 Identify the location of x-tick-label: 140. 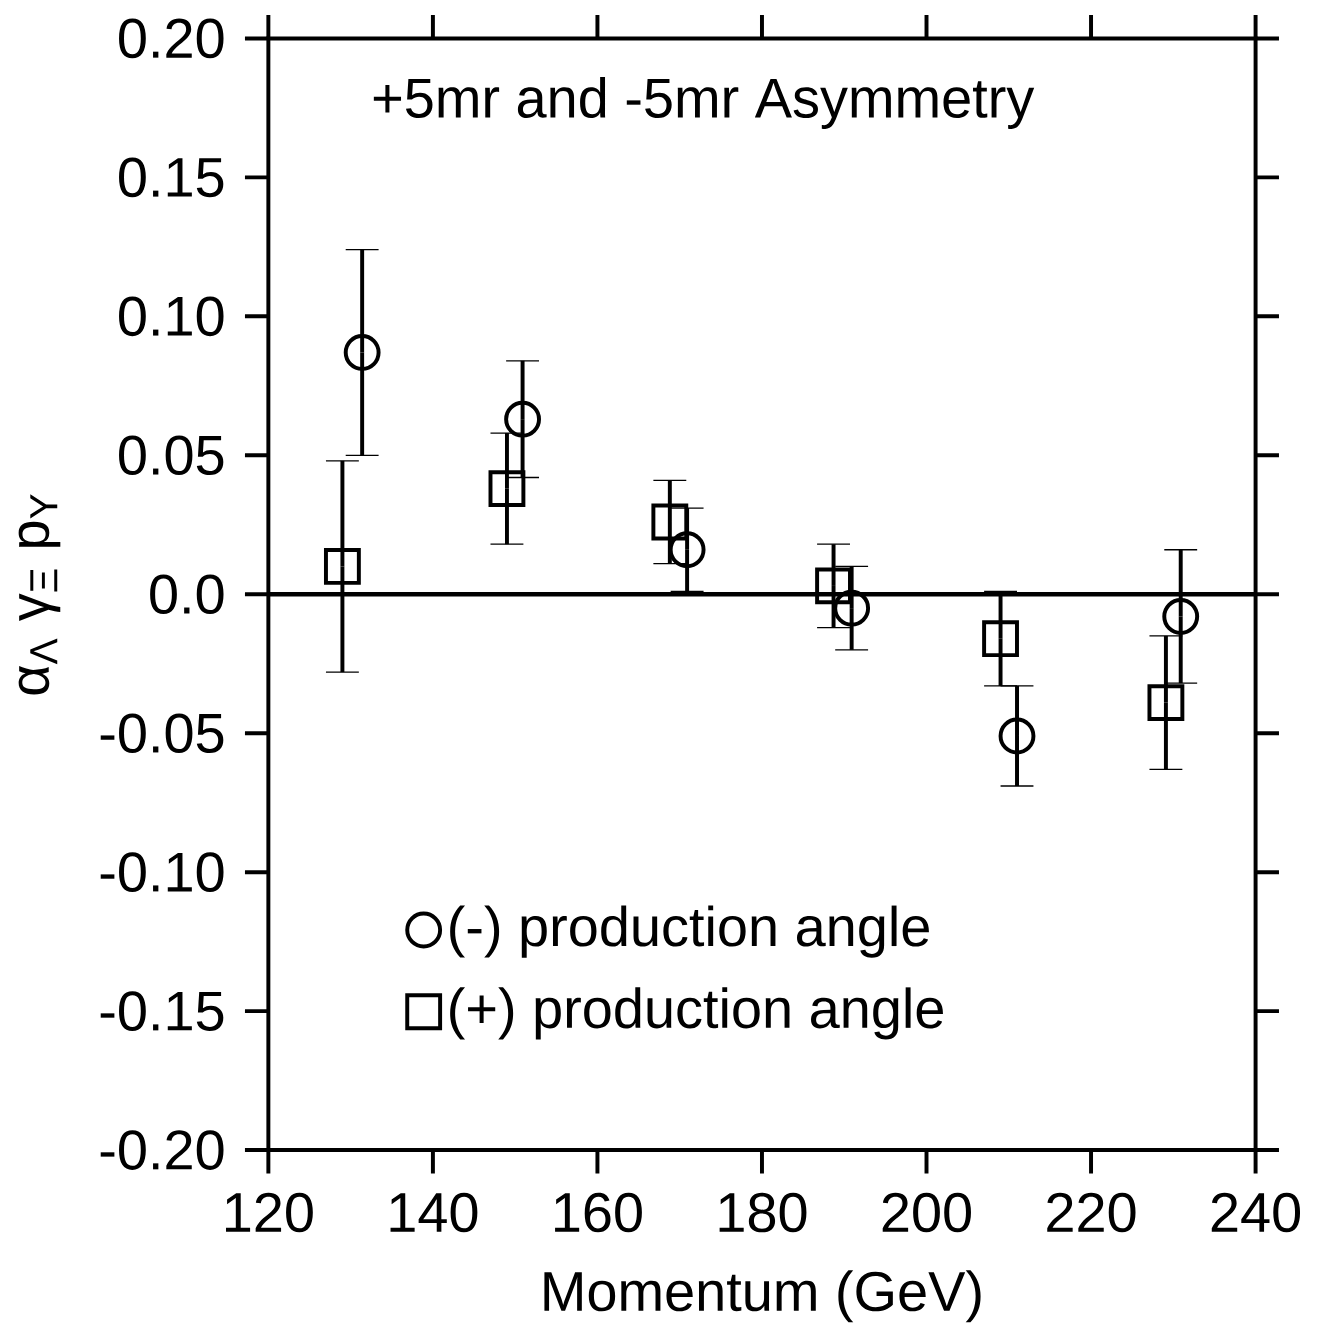
(434, 1212).